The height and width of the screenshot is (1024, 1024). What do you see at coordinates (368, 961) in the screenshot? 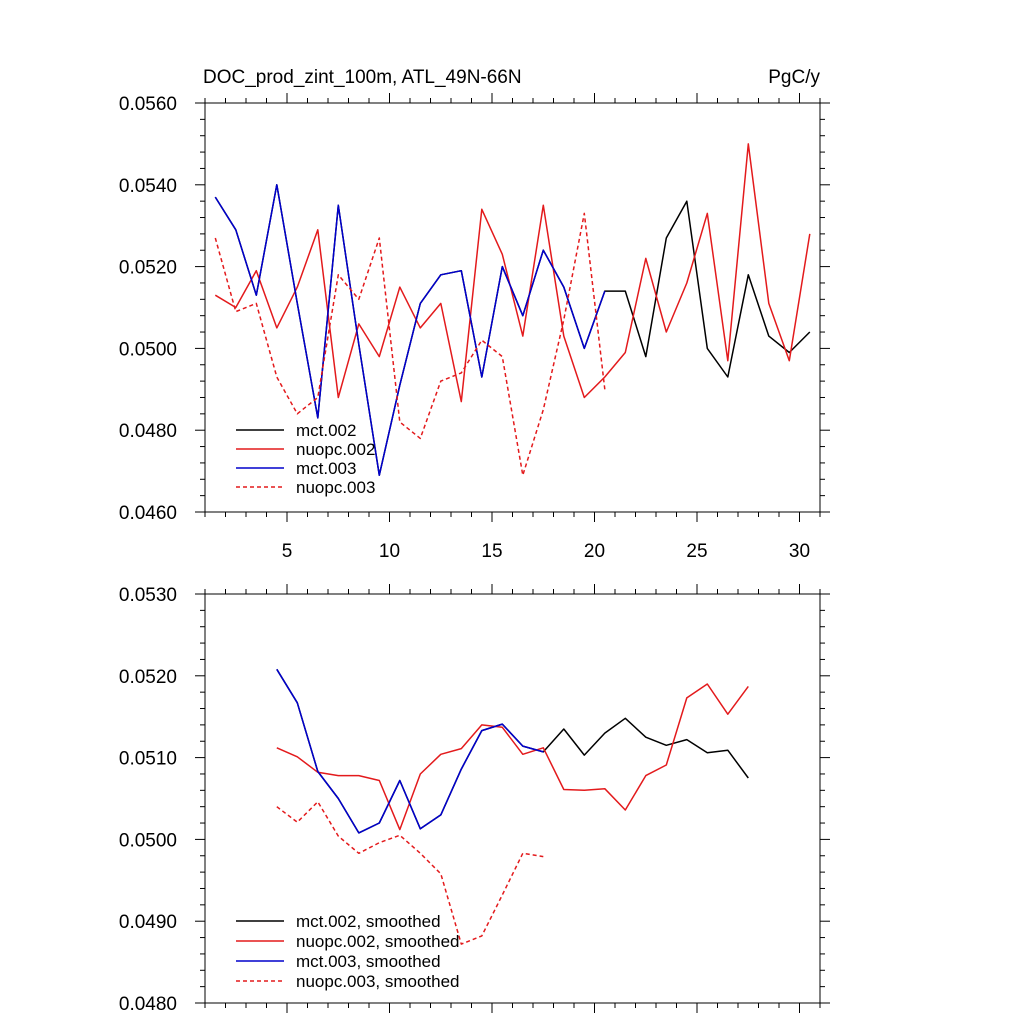
I see `legend-label: mct.003, smoothed` at bounding box center [368, 961].